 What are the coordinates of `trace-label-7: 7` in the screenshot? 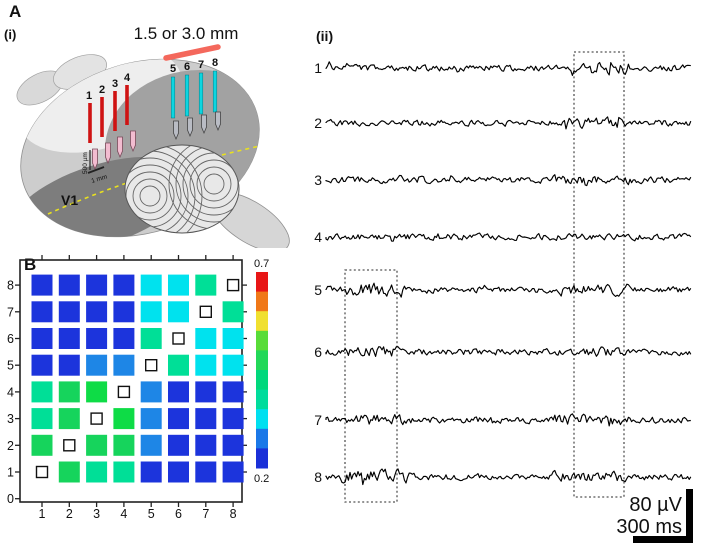 It's located at (318, 420).